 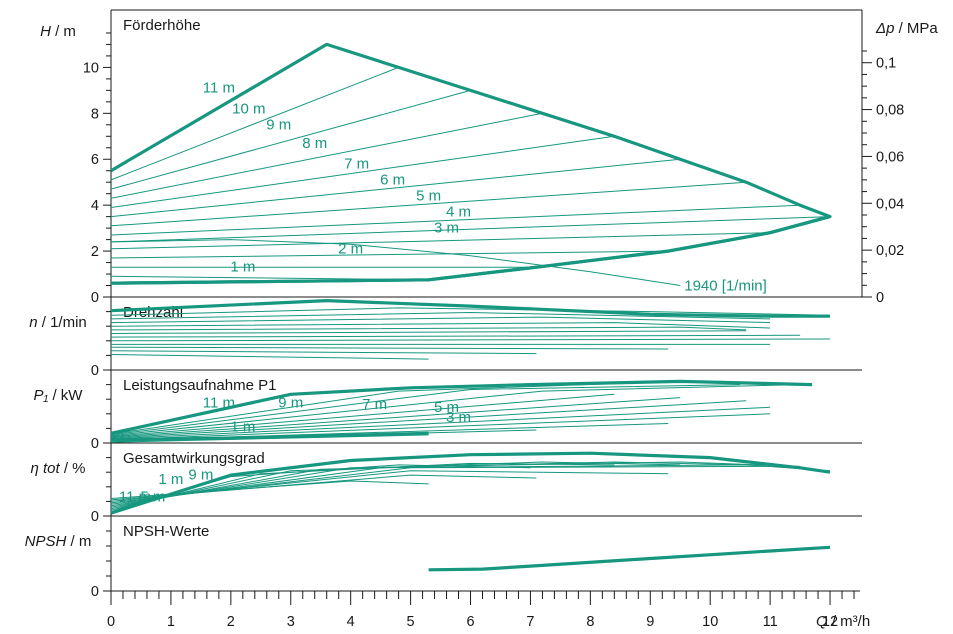 I want to click on x-tick-label: 12, so click(x=830, y=622).